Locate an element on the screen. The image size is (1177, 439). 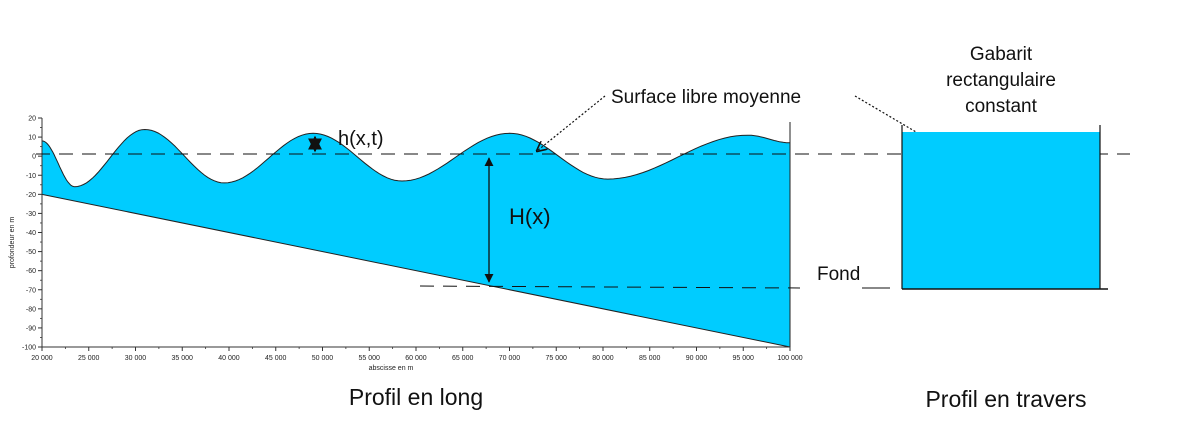
y-tick-label: -80 is located at coordinates (31, 309).